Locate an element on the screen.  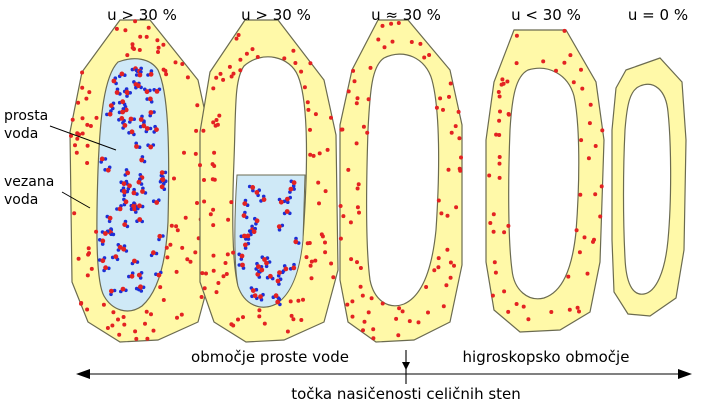
bound-water-leader is located at coordinates (76, 200).